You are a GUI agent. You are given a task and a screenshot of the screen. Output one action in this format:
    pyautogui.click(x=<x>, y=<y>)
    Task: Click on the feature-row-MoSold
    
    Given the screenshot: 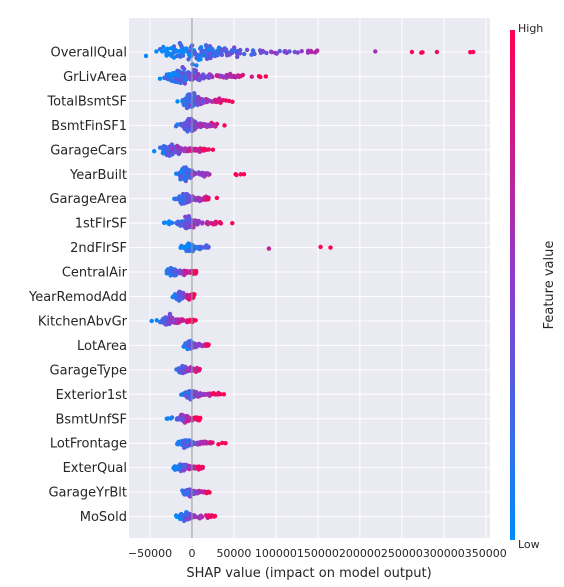 What is the action you would take?
    pyautogui.click(x=195, y=516)
    